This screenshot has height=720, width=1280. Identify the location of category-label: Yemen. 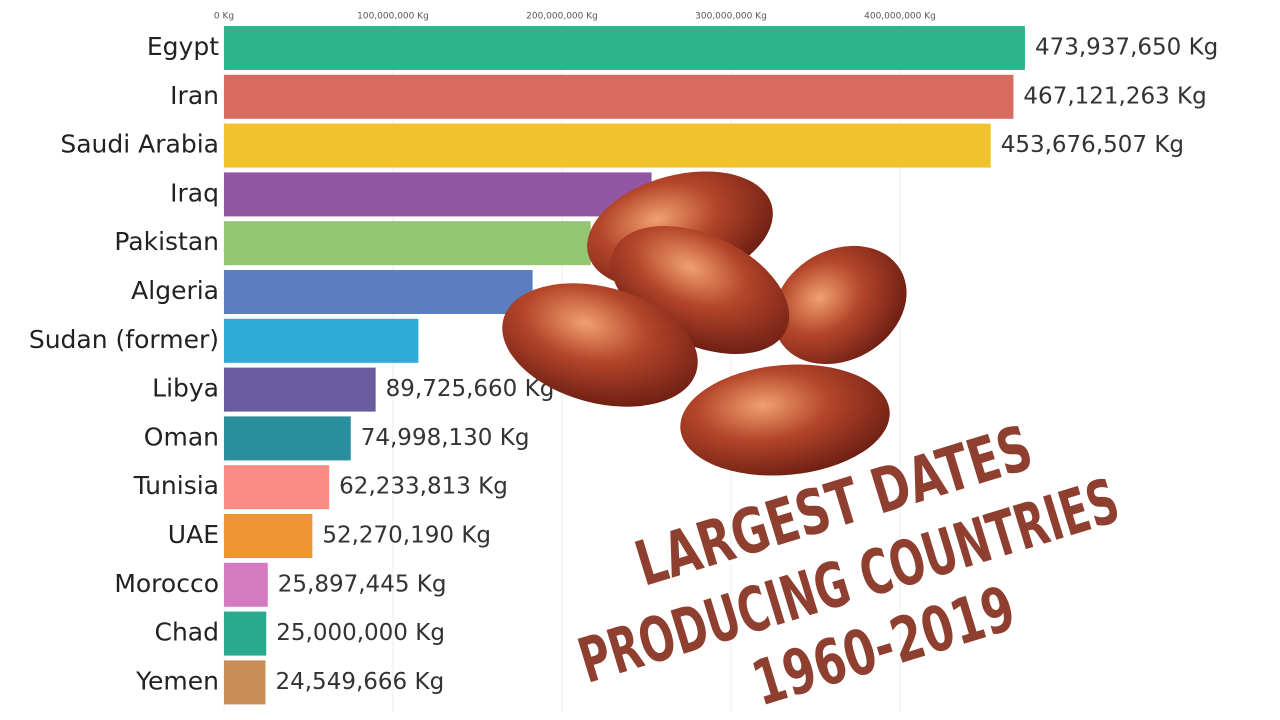
(177, 680).